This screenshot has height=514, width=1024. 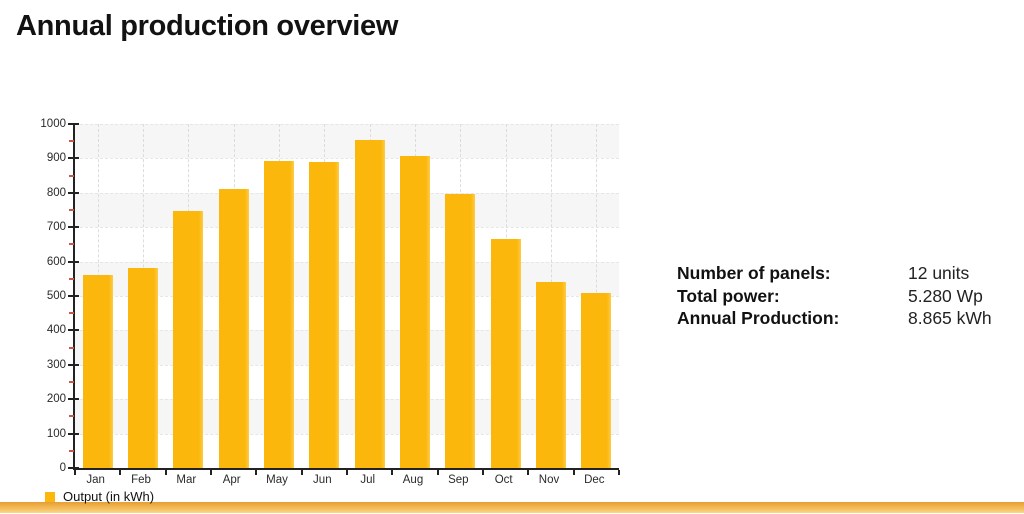 I want to click on y-tick-label: 700, so click(x=56, y=227).